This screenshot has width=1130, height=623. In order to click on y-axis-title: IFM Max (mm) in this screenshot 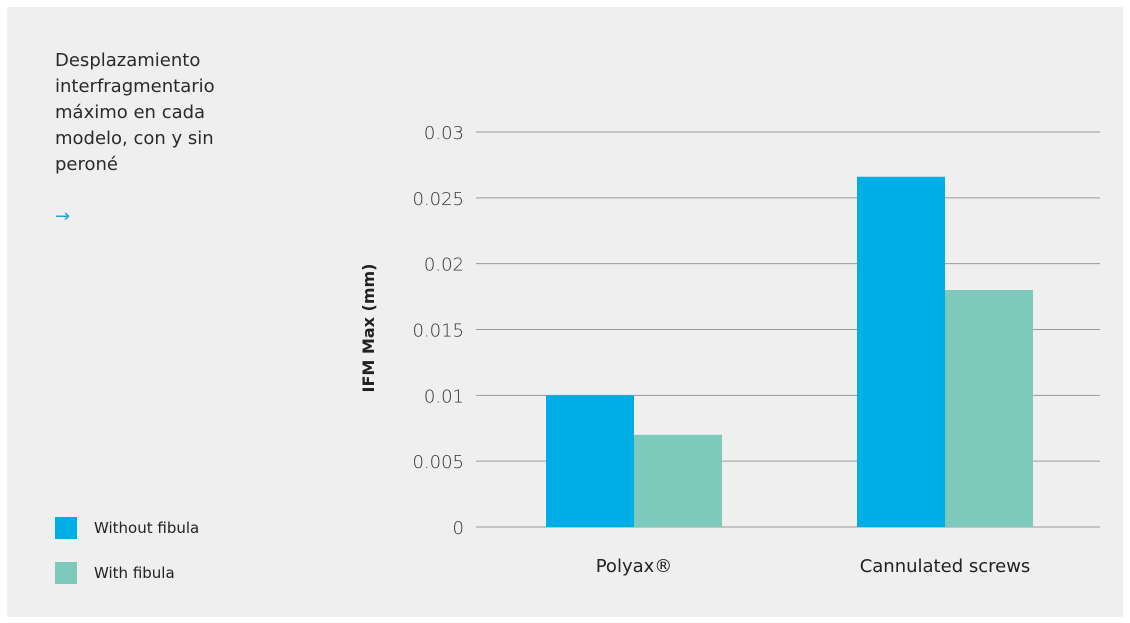, I will do `click(368, 328)`.